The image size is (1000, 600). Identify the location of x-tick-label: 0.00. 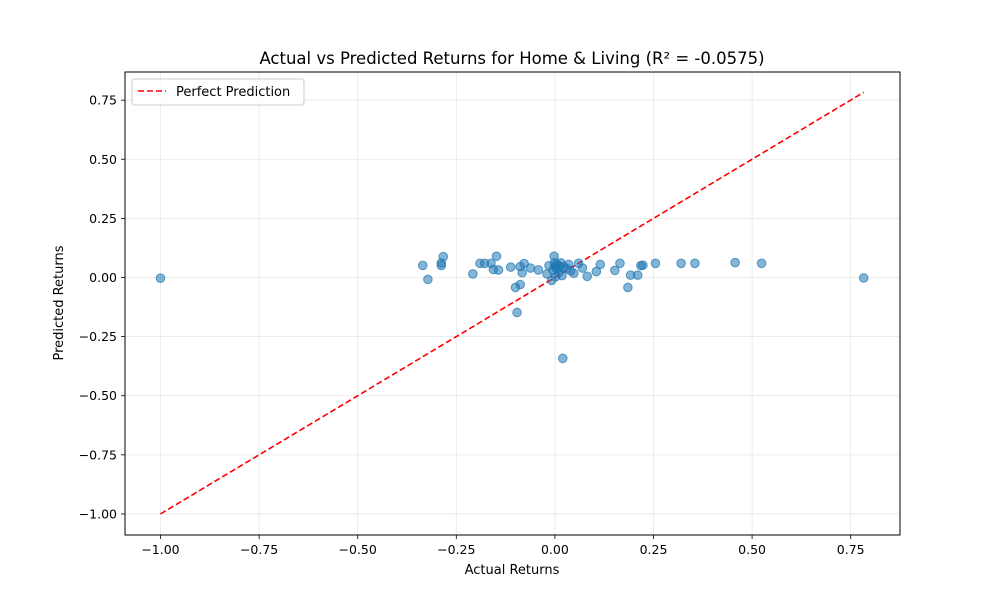
(555, 549).